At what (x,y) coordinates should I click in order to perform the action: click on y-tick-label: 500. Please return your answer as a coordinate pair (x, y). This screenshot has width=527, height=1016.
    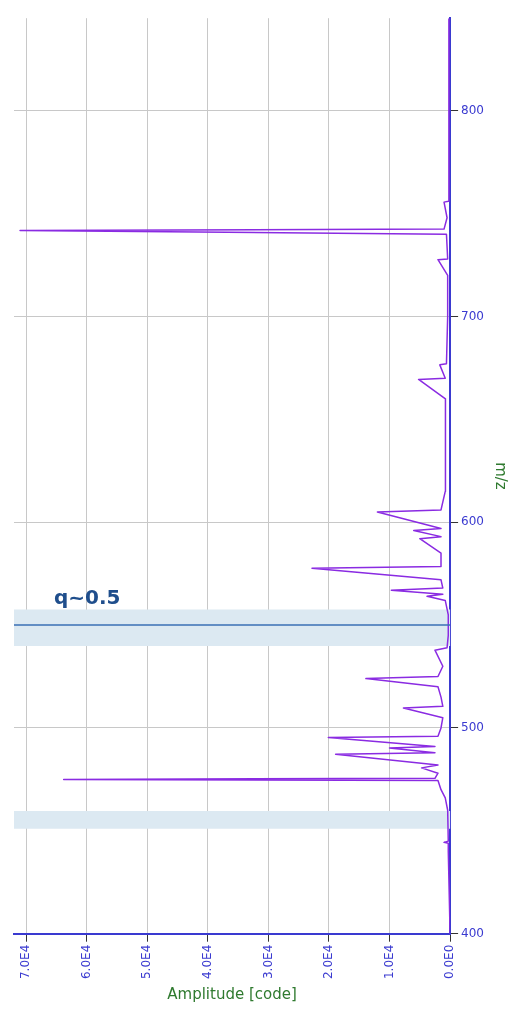
    Looking at the image, I should click on (472, 727).